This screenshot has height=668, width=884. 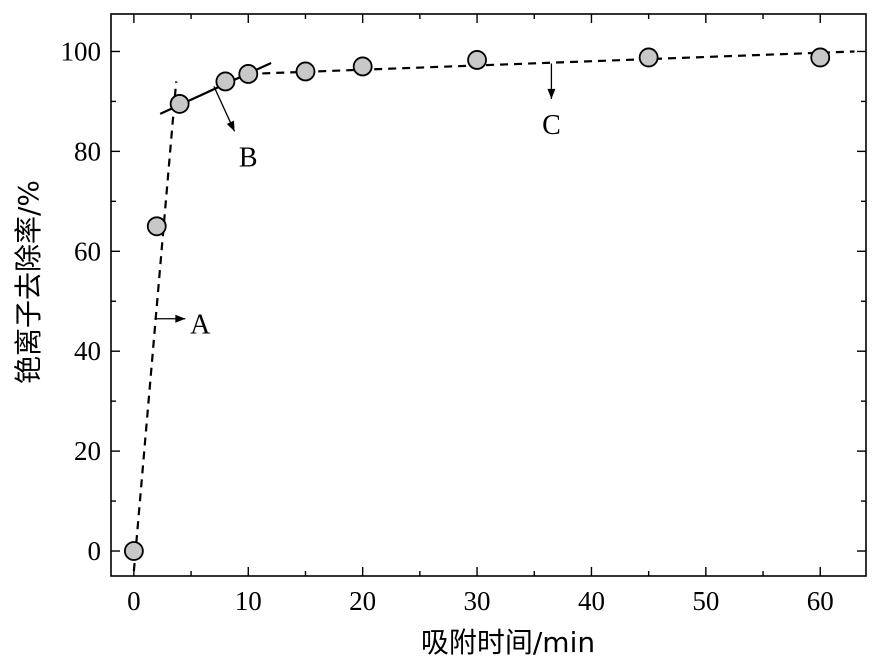 What do you see at coordinates (87, 351) in the screenshot?
I see `y-tick-label: 40` at bounding box center [87, 351].